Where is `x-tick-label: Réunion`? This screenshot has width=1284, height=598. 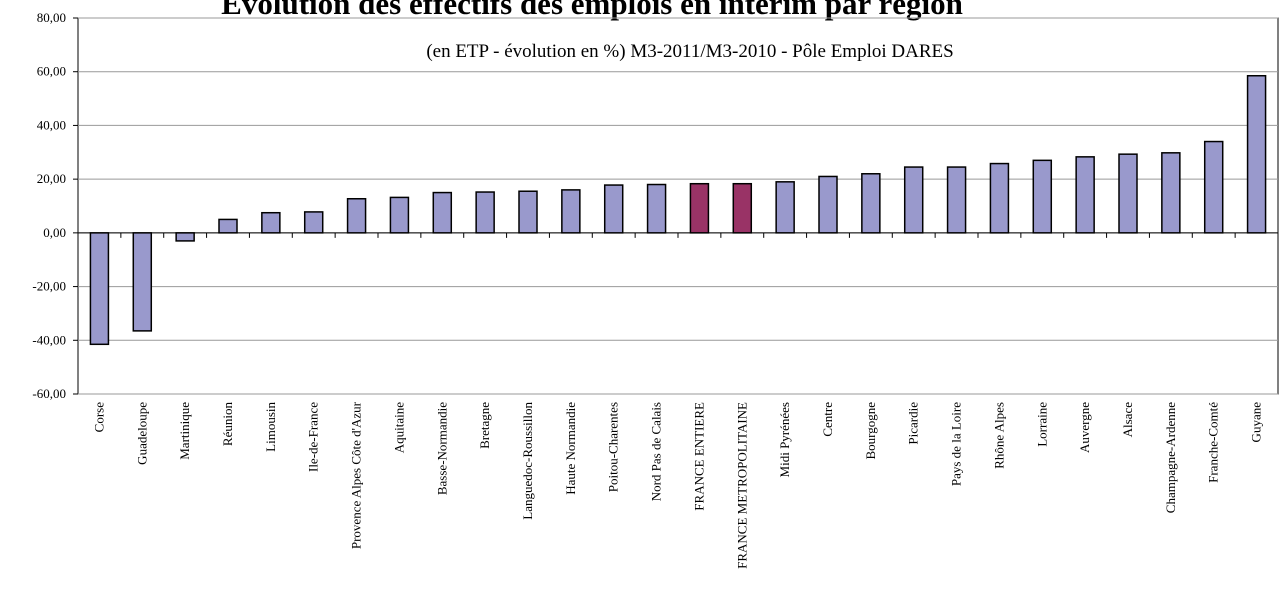
x-tick-label: Réunion is located at coordinates (227, 424).